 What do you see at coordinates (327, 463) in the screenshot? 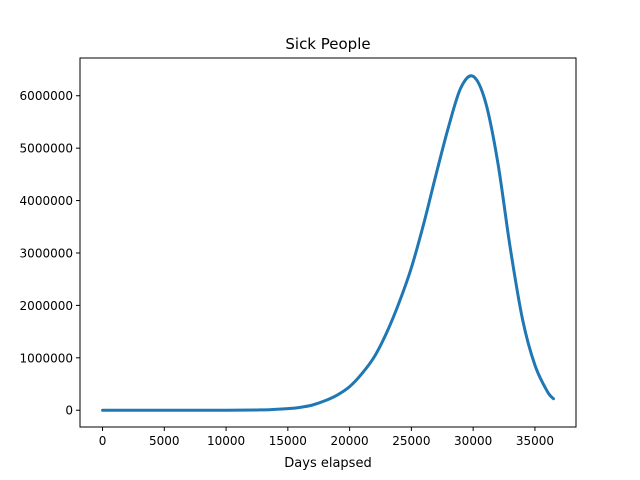
I see `x-axis-label: Days elapsed` at bounding box center [327, 463].